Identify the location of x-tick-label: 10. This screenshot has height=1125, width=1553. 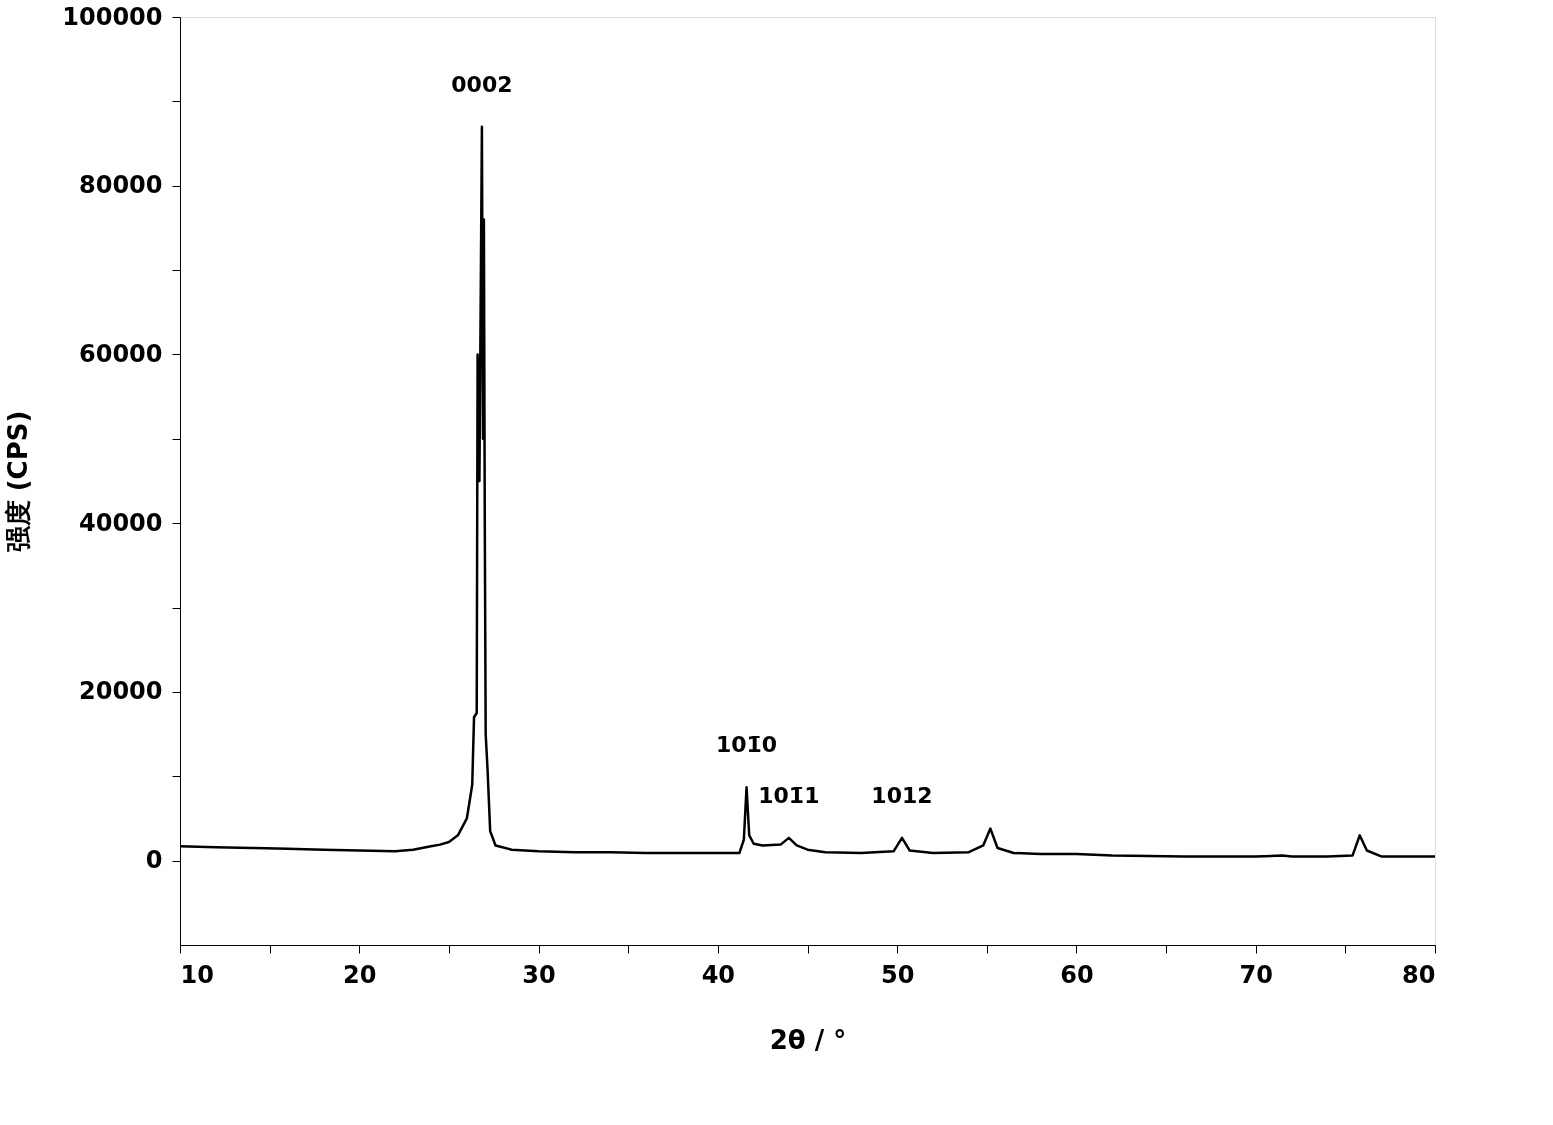
(197, 974).